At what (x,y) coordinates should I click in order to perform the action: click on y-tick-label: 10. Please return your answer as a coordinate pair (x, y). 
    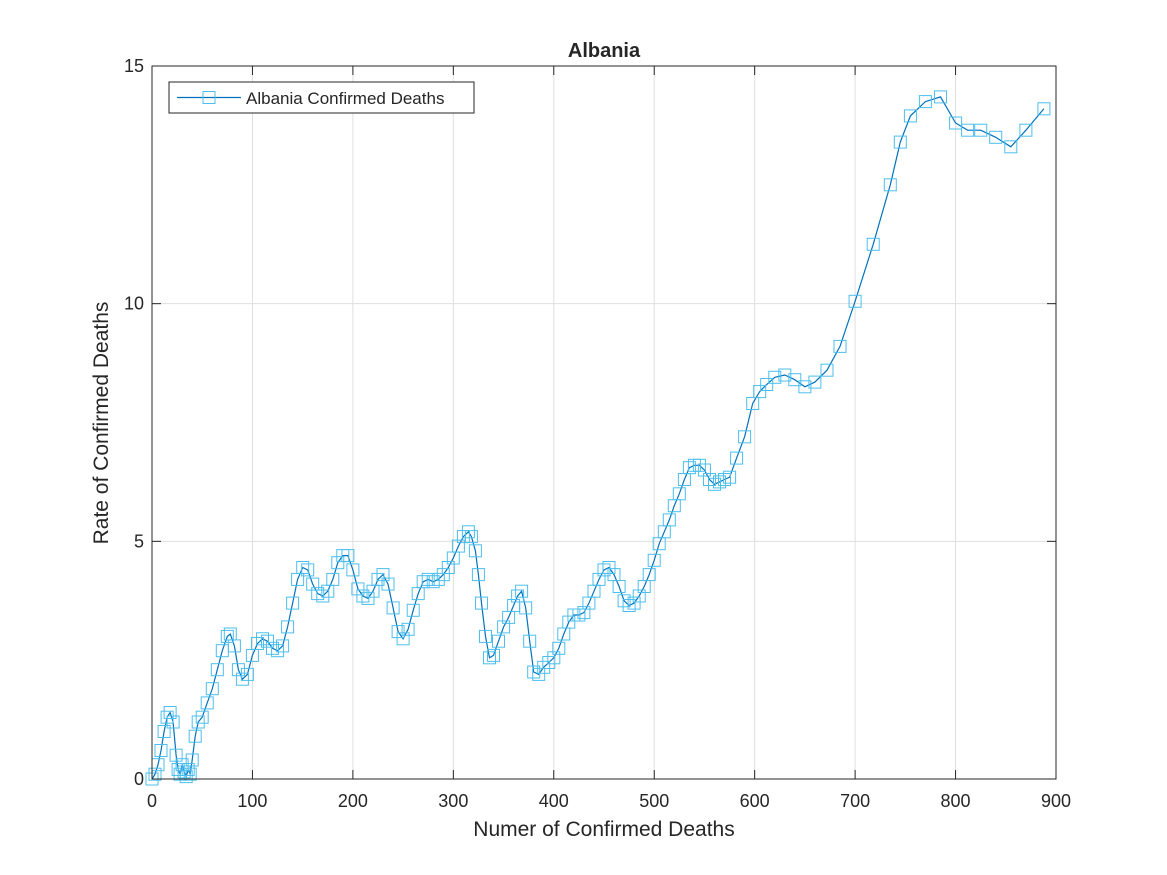
    Looking at the image, I should click on (134, 304).